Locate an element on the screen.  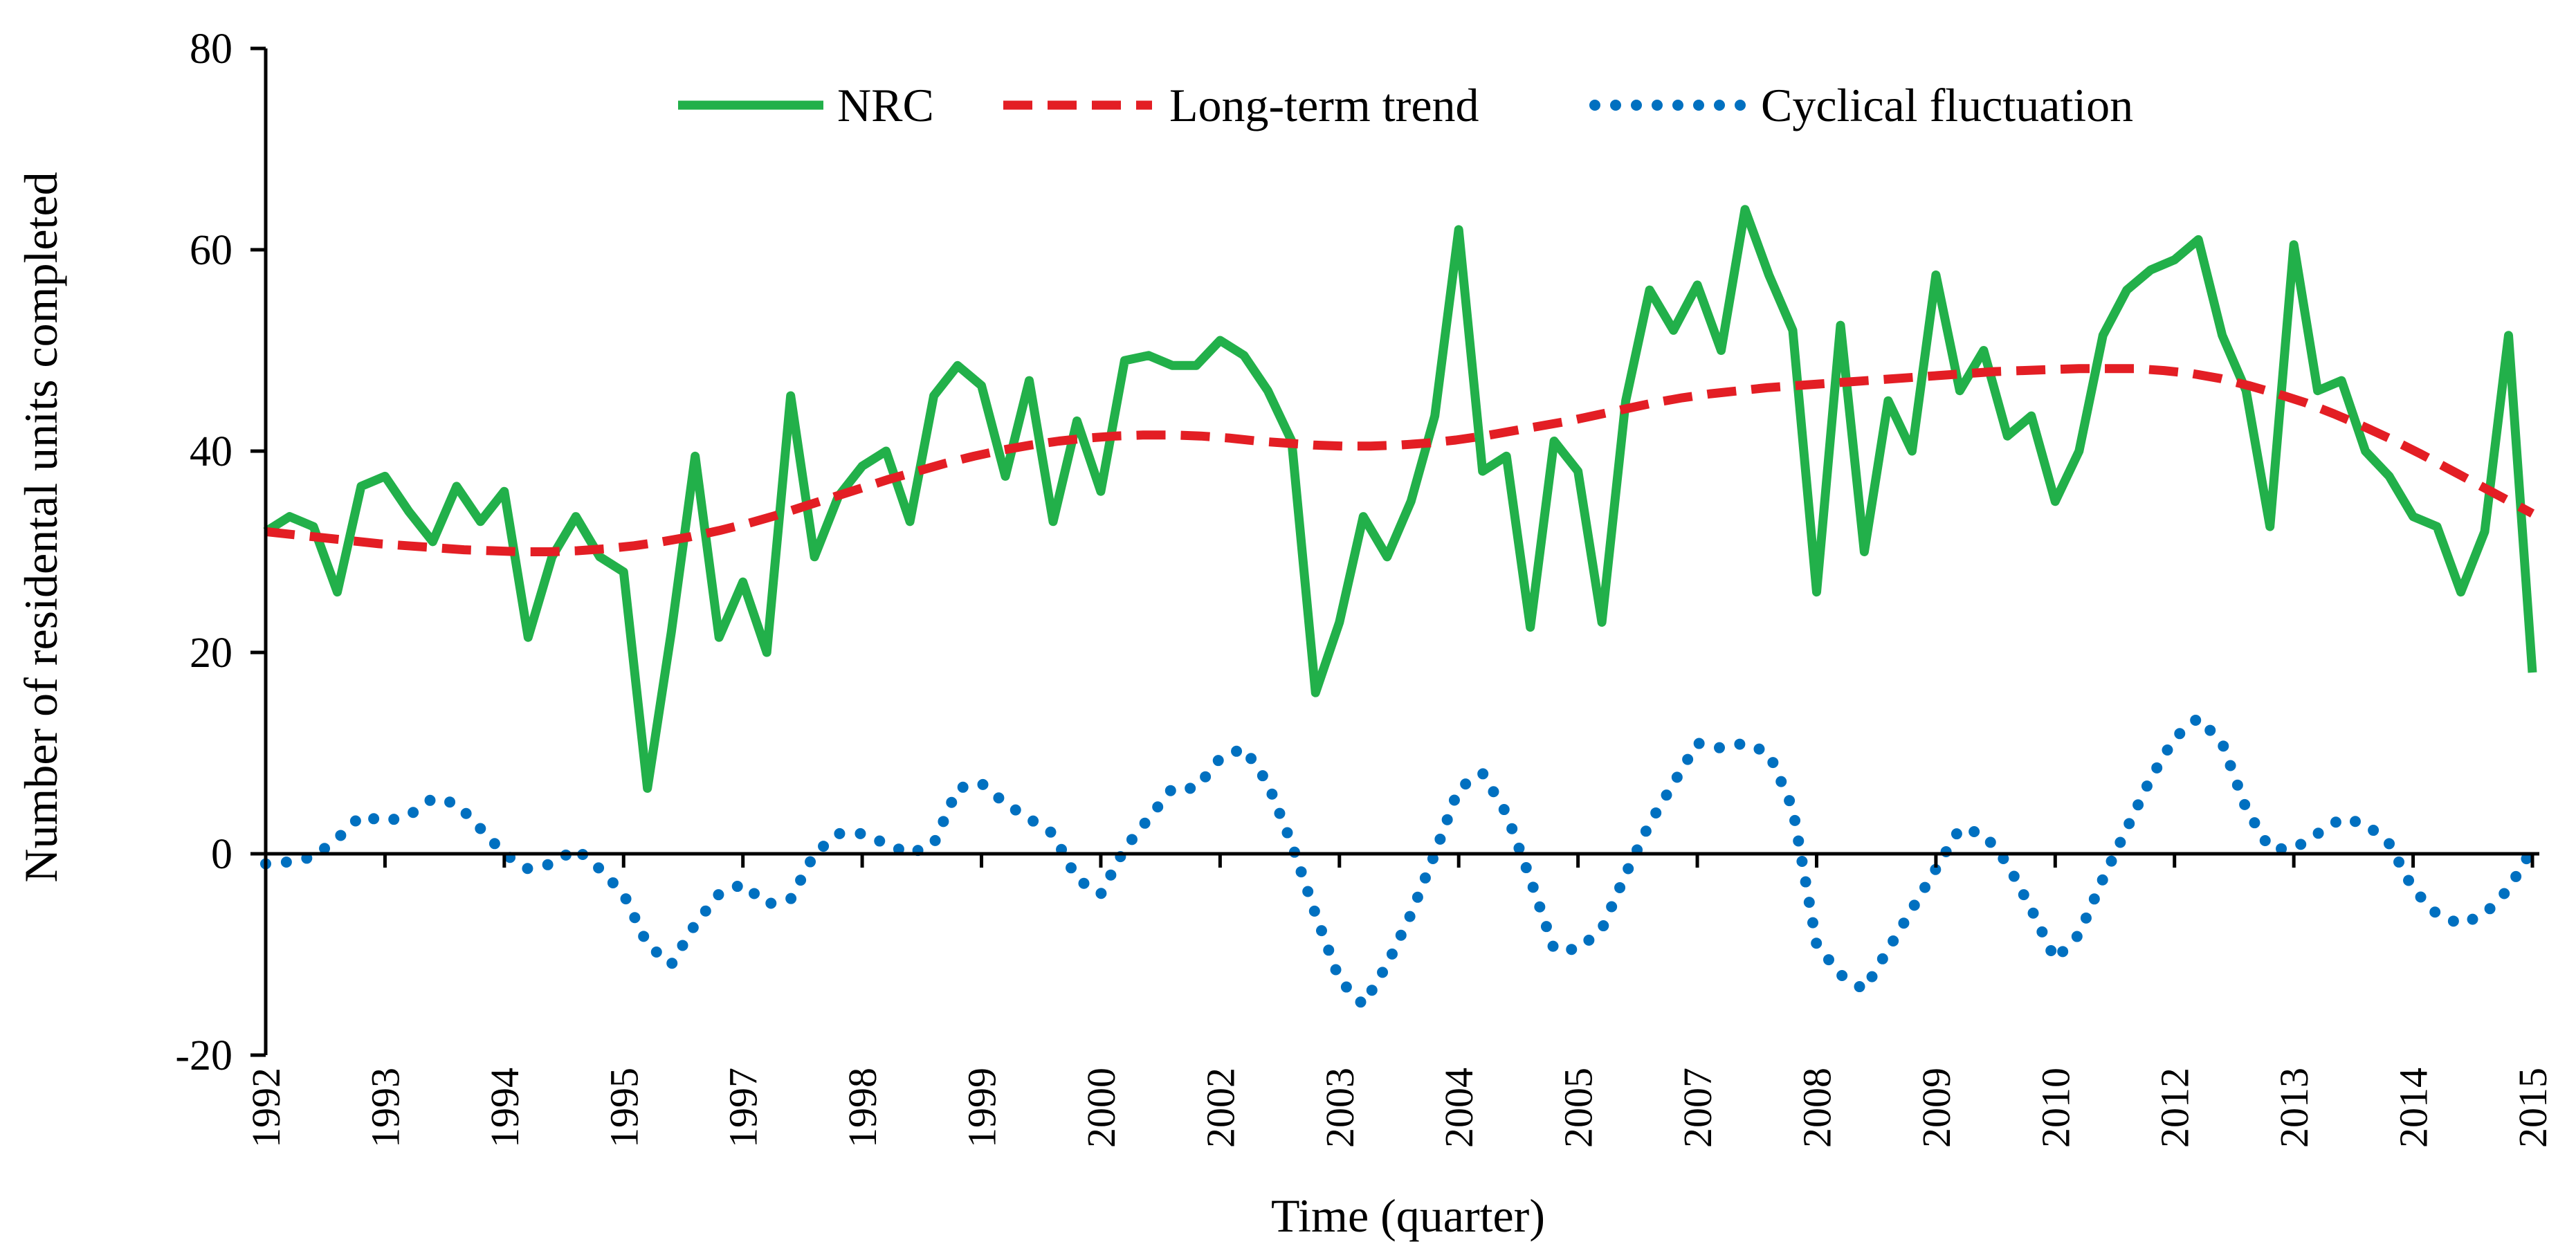
x-tick-label: 1992 is located at coordinates (267, 1108).